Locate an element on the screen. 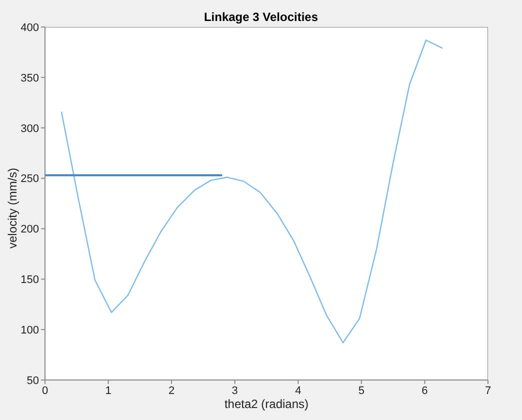 This screenshot has height=420, width=522. x-tick-label: 5 is located at coordinates (361, 390).